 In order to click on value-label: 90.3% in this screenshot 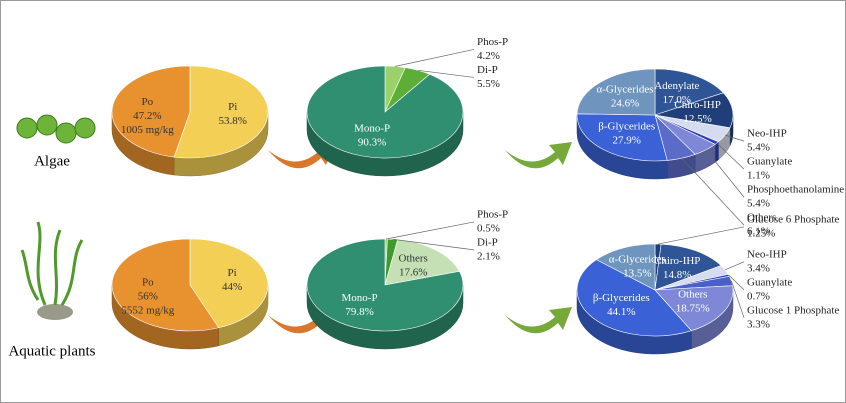, I will do `click(372, 143)`.